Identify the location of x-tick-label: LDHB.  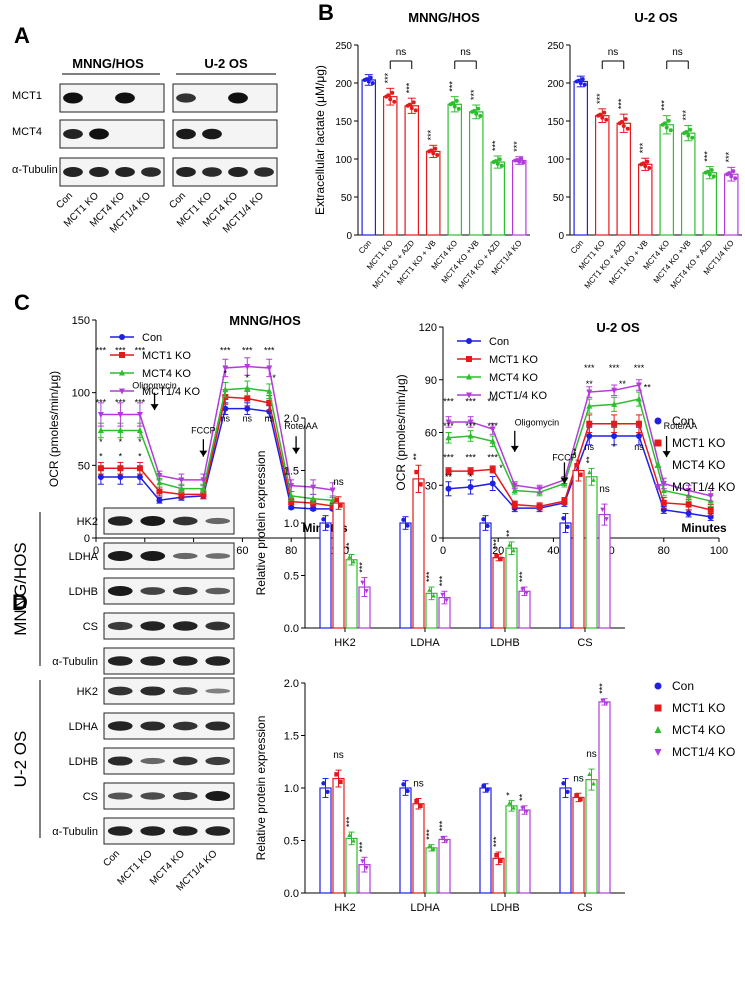
(504, 643).